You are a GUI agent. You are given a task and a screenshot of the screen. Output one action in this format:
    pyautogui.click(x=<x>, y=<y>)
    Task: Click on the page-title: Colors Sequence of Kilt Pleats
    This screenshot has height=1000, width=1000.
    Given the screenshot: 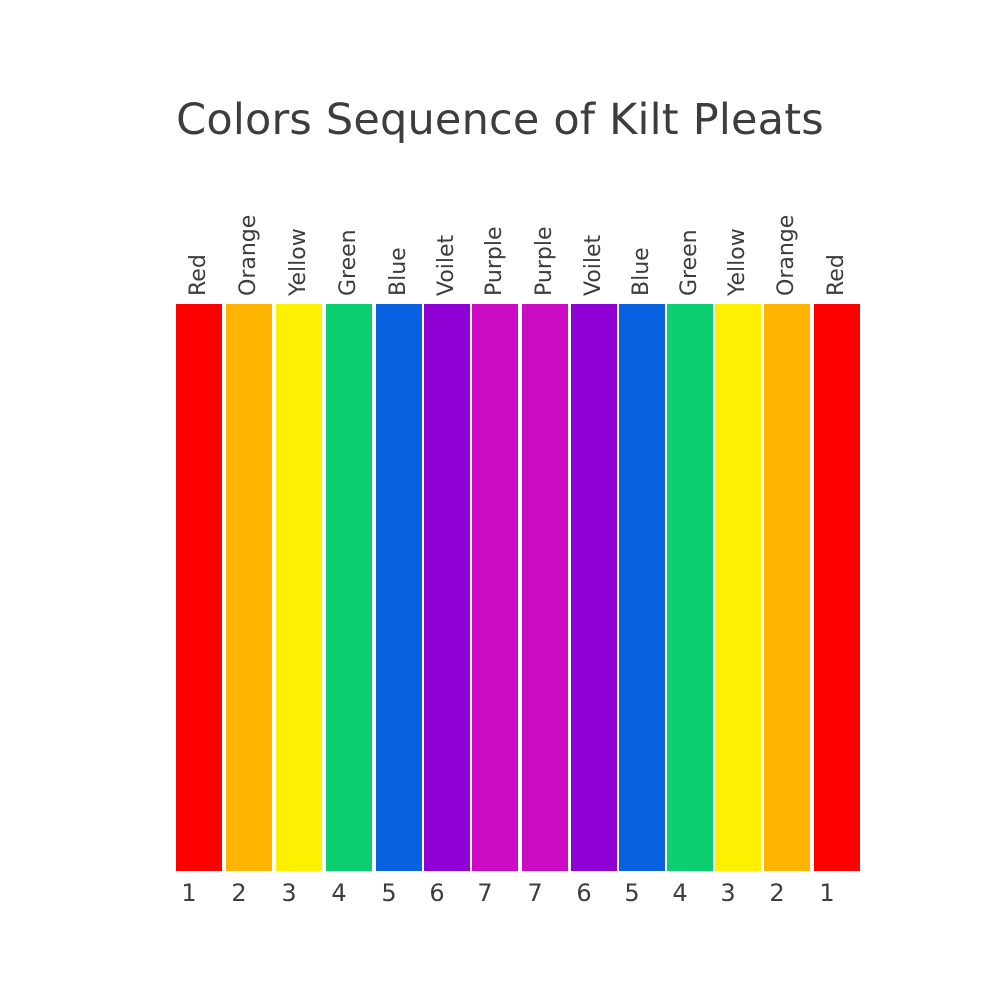 What is the action you would take?
    pyautogui.click(x=500, y=120)
    